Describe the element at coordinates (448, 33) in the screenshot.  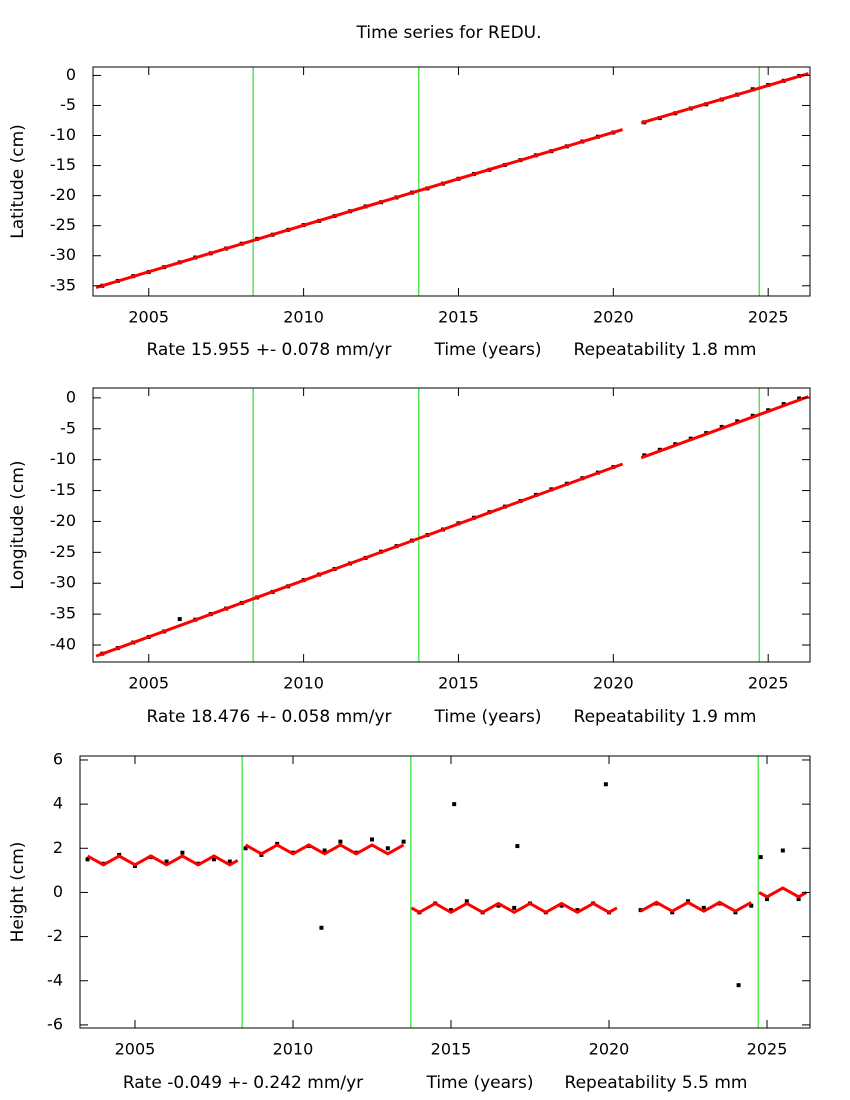
I see `page-title: Time series for REDU.` at that location.